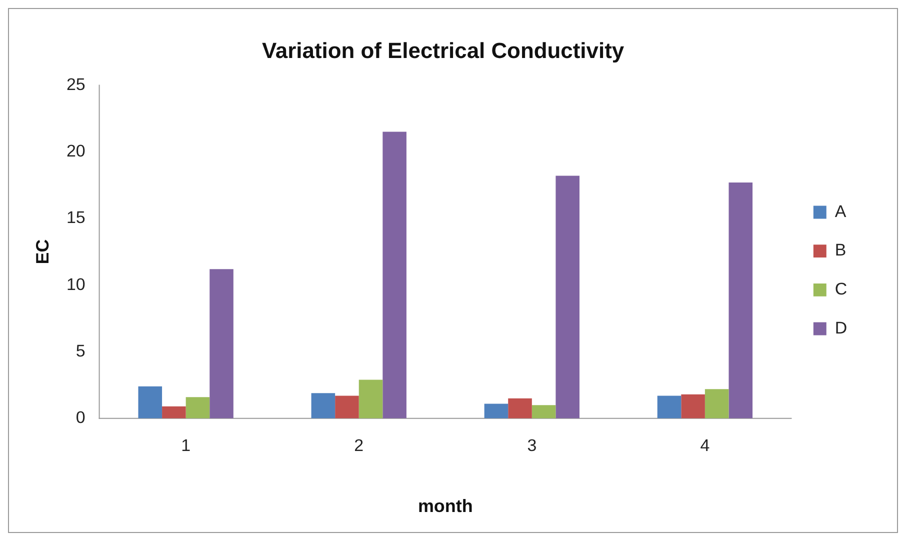  Describe the element at coordinates (76, 84) in the screenshot. I see `y-tick-label: 25` at that location.